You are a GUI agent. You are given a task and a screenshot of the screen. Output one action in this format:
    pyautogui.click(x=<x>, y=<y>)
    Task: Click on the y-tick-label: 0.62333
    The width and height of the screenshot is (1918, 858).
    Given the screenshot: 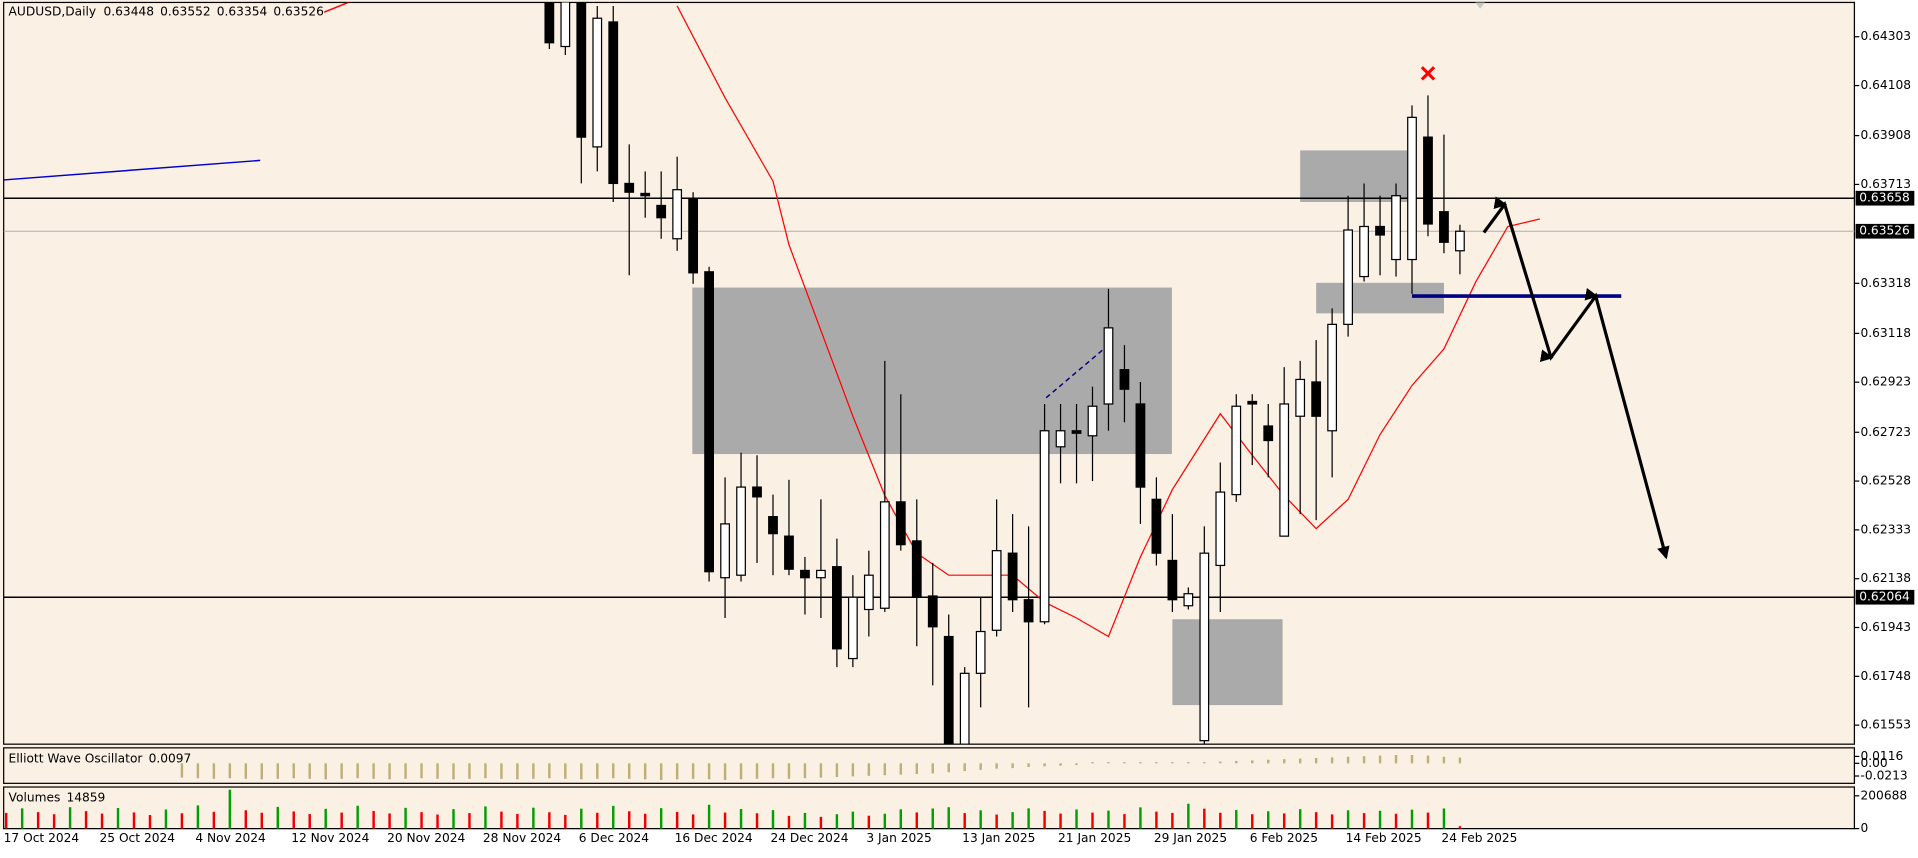 What is the action you would take?
    pyautogui.click(x=1886, y=529)
    